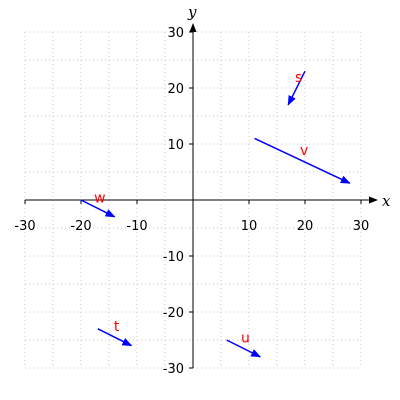  Describe the element at coordinates (115, 337) in the screenshot. I see `vector-t-arrow` at that location.